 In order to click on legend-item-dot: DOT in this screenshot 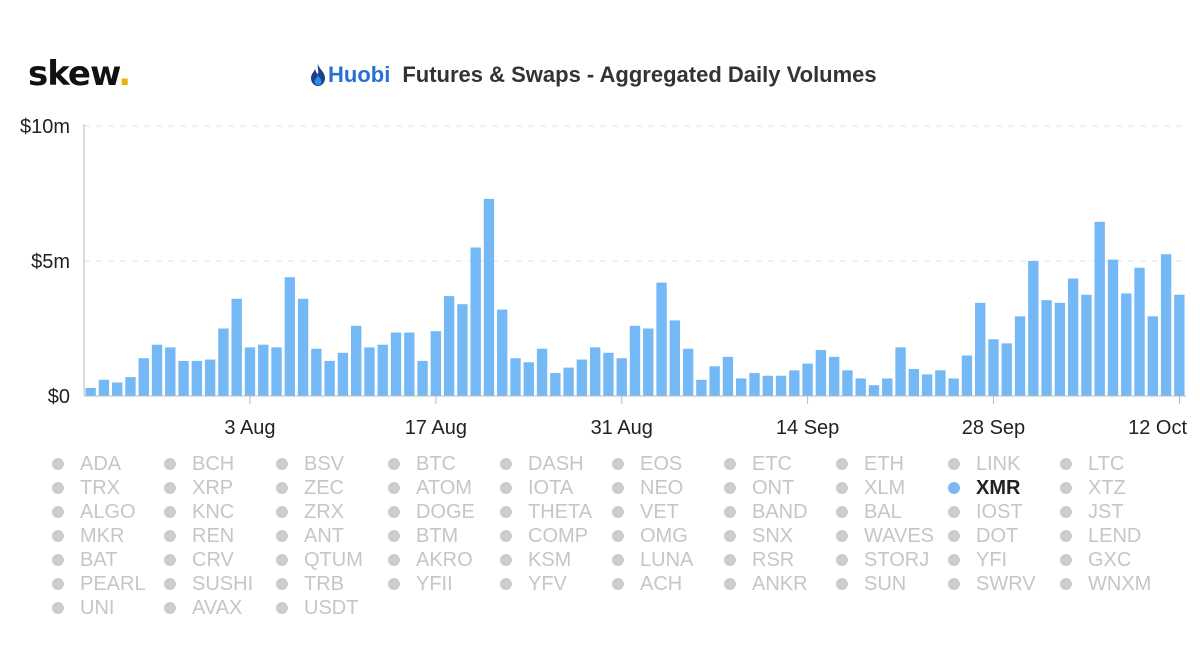, I will do `click(983, 536)`.